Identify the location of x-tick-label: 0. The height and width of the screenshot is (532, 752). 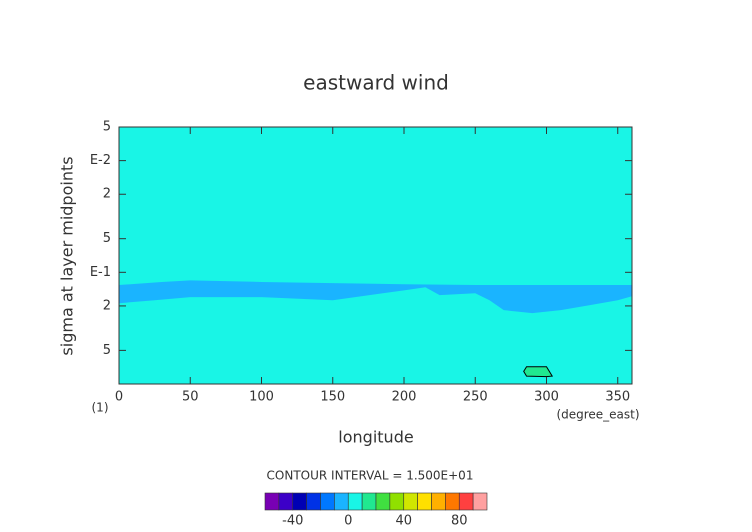
(119, 397).